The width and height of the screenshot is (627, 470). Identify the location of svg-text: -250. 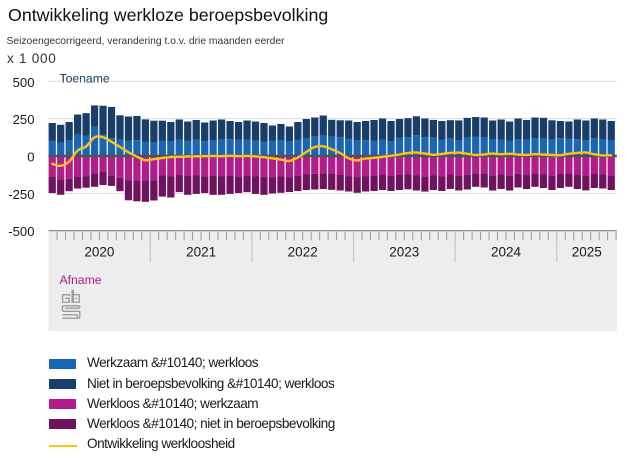
(21, 194).